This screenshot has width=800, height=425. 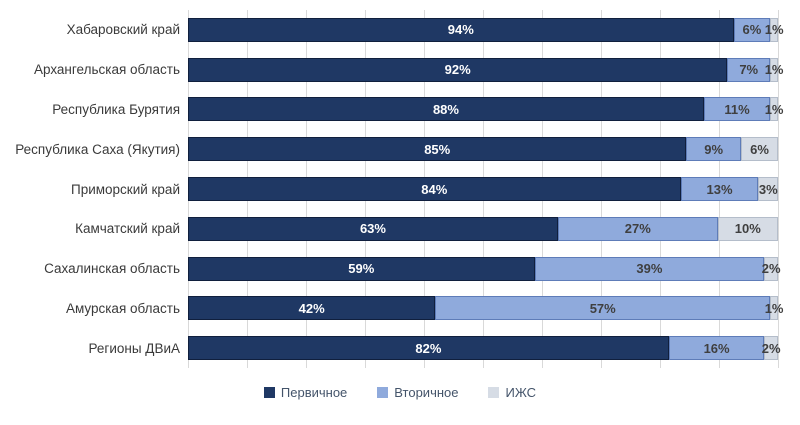 I want to click on stacked-bar: 85% 9% 6%, so click(x=483, y=149).